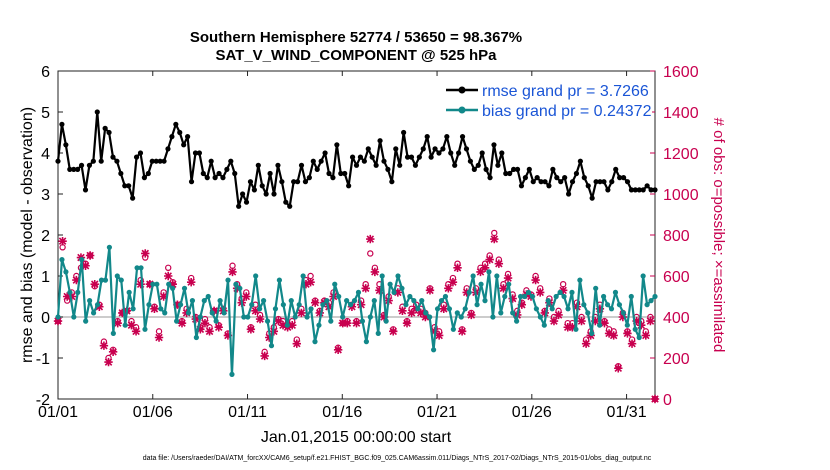  Describe the element at coordinates (718, 235) in the screenshot. I see `y2-axis-label: # of obs: o=possible; ×=assimilated` at that location.